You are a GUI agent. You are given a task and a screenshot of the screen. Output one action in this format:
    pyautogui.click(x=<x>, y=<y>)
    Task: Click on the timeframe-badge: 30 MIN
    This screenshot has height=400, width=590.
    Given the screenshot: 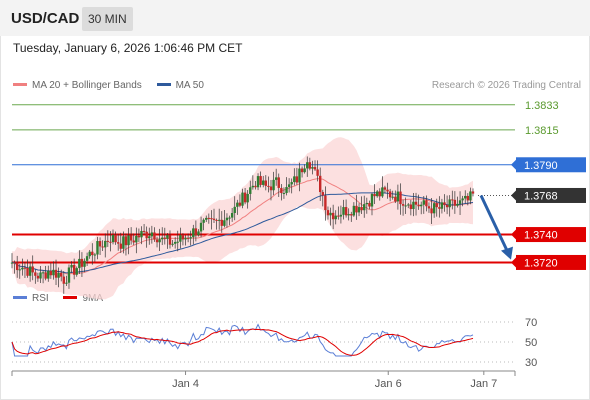 What is the action you would take?
    pyautogui.click(x=107, y=19)
    